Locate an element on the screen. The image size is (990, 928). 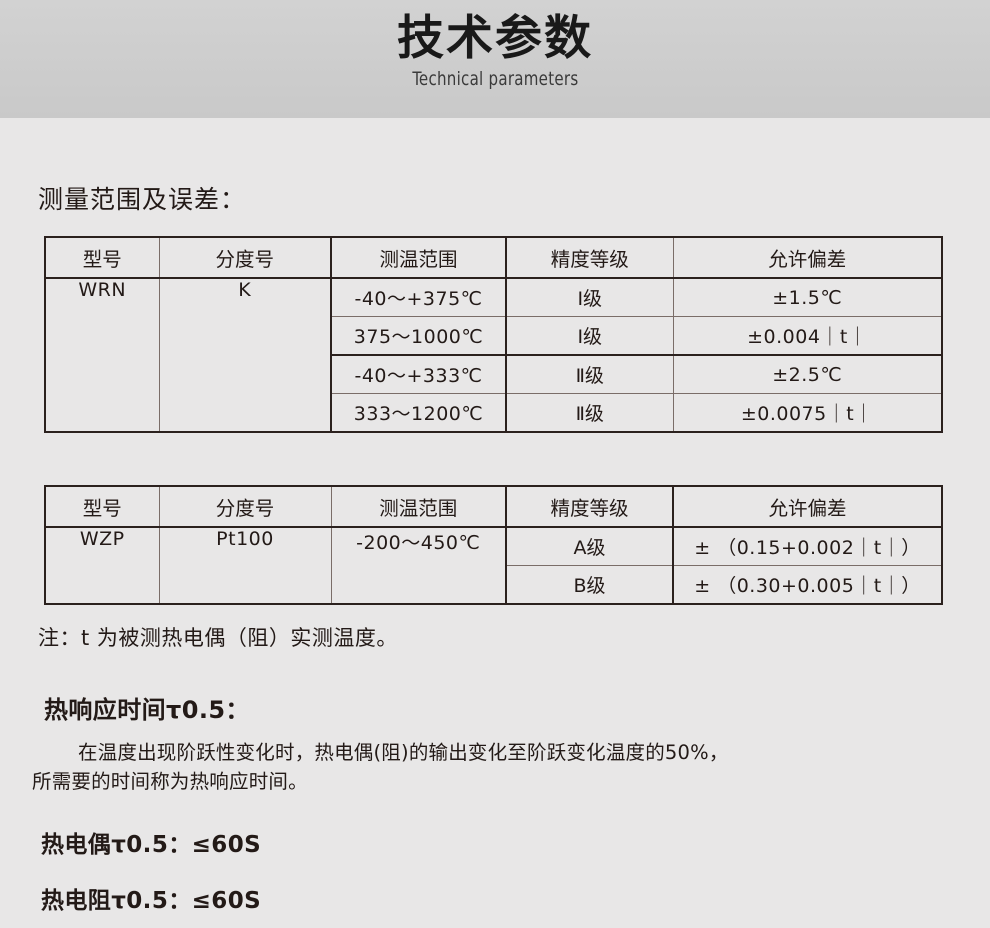
cell-graduation: Pt100 is located at coordinates (245, 565).